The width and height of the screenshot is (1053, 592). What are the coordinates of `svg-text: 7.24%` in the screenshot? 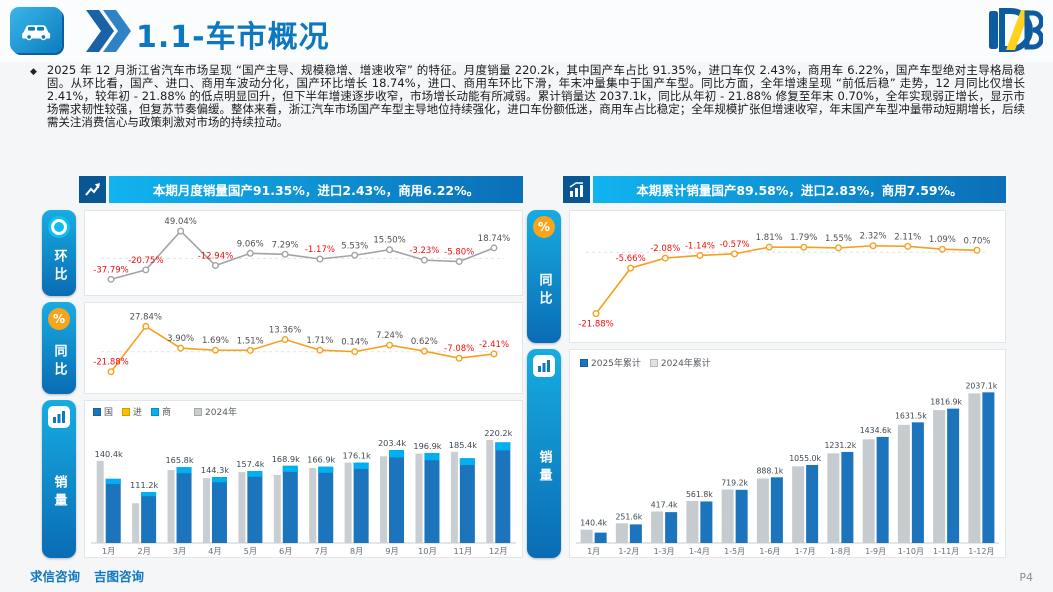 It's located at (389, 336).